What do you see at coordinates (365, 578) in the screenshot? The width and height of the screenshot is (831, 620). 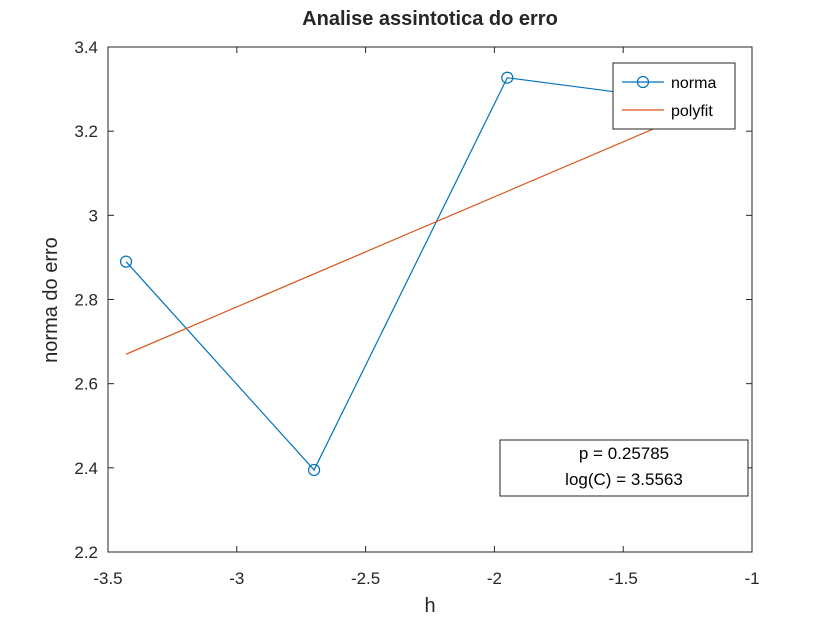 I see `x-tick-label: -2.5` at bounding box center [365, 578].